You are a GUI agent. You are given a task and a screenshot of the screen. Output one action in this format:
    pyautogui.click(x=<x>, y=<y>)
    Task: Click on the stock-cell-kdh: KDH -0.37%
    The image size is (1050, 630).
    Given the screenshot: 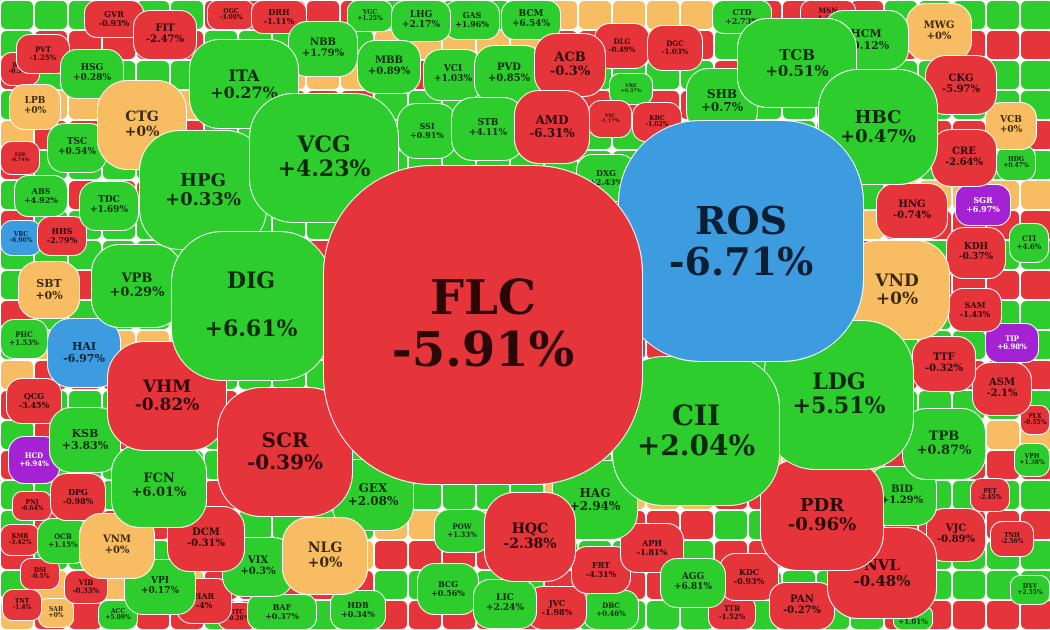 What is the action you would take?
    pyautogui.click(x=976, y=253)
    